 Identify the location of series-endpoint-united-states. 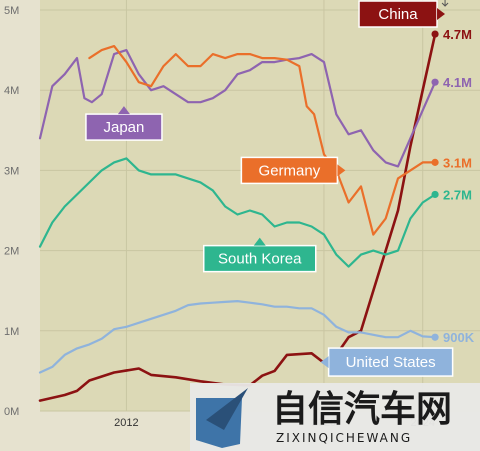
(435, 337).